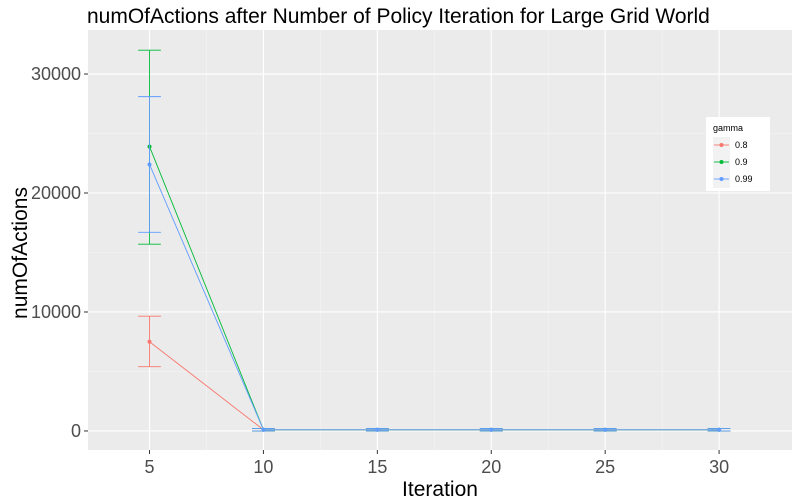 The height and width of the screenshot is (500, 800). What do you see at coordinates (56, 193) in the screenshot?
I see `y-tick-label: 20000` at bounding box center [56, 193].